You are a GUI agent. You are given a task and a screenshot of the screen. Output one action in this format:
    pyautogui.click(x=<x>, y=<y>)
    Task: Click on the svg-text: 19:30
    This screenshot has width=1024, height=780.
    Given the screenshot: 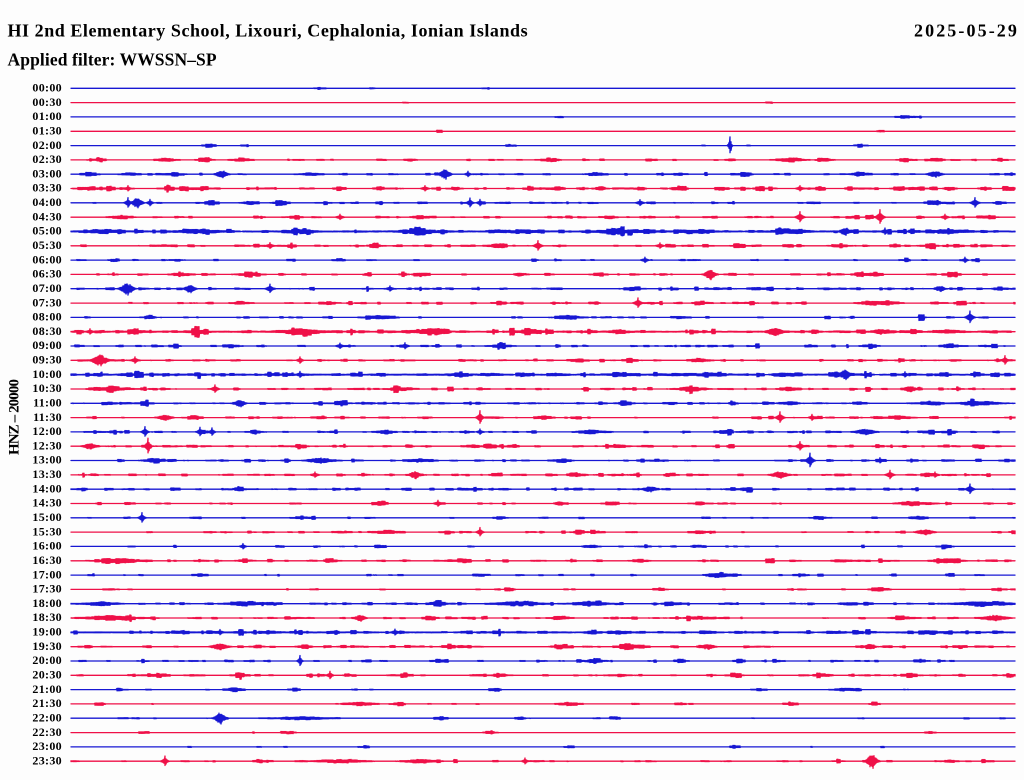 What is the action you would take?
    pyautogui.click(x=47, y=646)
    